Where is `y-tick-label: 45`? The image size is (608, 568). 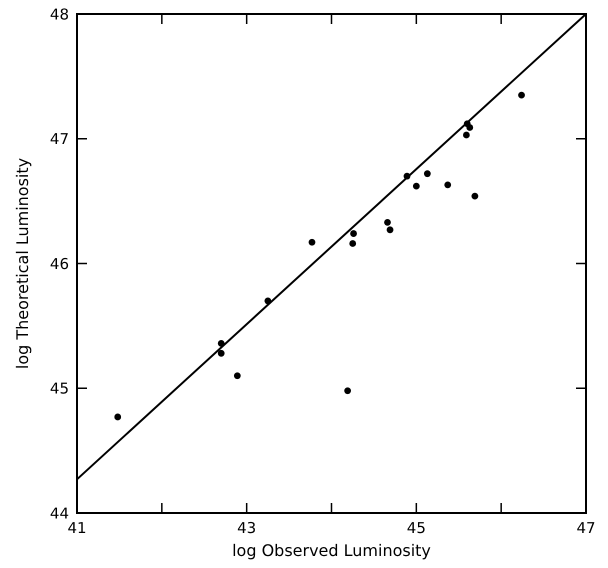
y-tick-label: 45 is located at coordinates (59, 389).